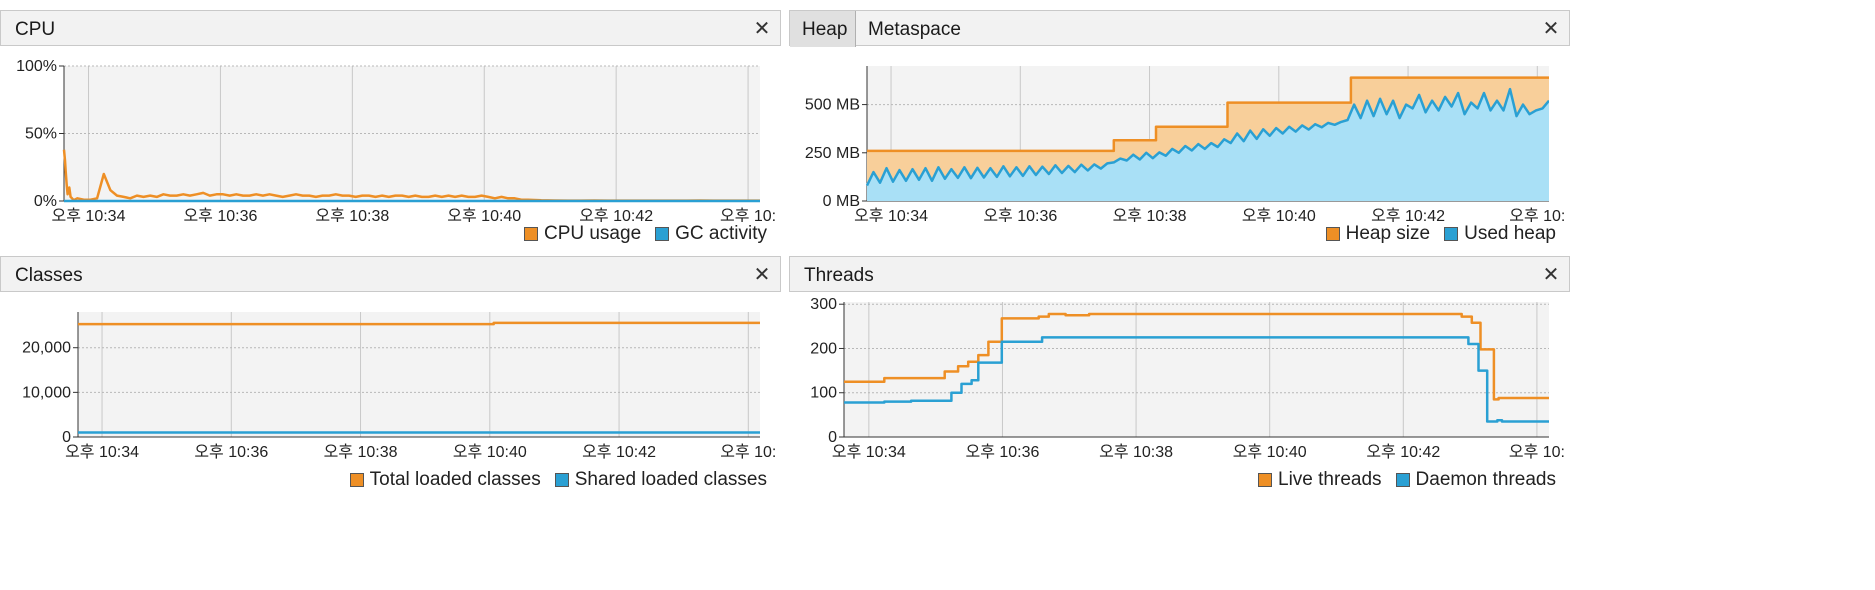 Image resolution: width=1875 pixels, height=590 pixels. What do you see at coordinates (35, 29) in the screenshot?
I see `panel-title: CPU` at bounding box center [35, 29].